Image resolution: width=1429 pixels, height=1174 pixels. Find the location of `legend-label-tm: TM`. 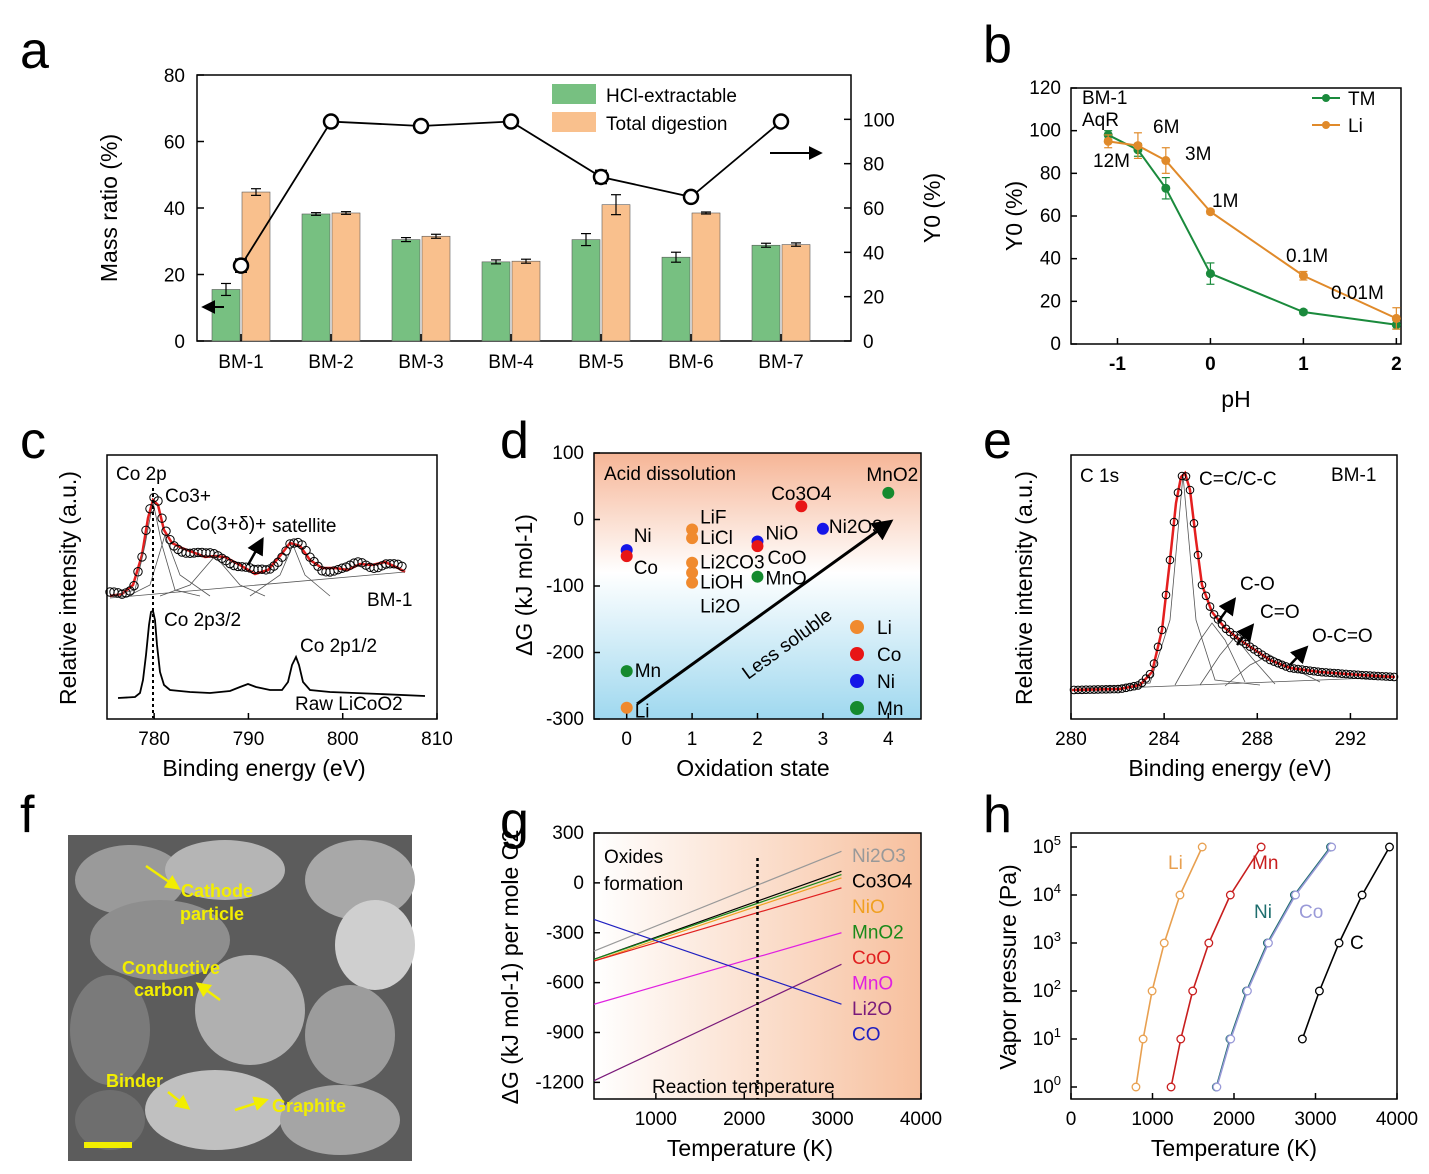

legend-label-tm: TM is located at coordinates (1361, 99).